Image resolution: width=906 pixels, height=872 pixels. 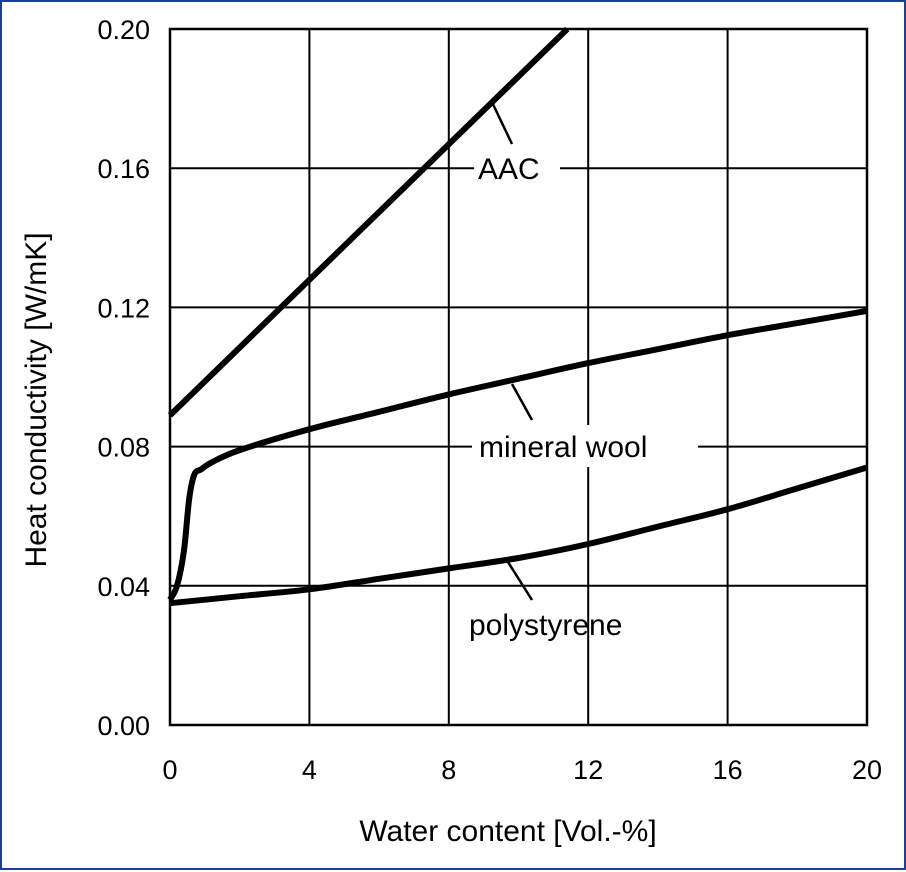 What do you see at coordinates (588, 770) in the screenshot?
I see `x-tick-label: 12` at bounding box center [588, 770].